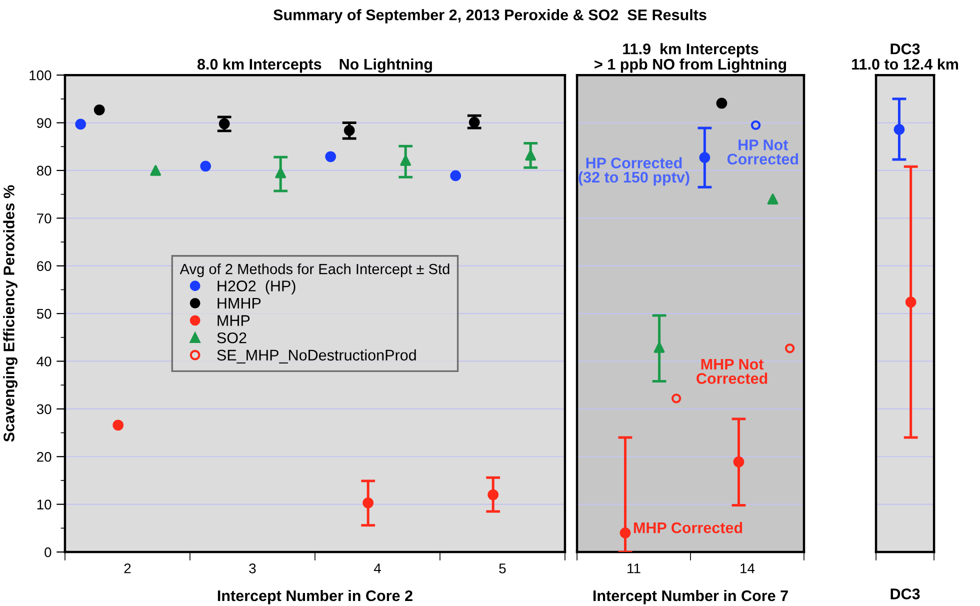  What do you see at coordinates (315, 271) in the screenshot?
I see `legend-title: Avg of 2 Methods for Each Intercept ± Std` at bounding box center [315, 271].